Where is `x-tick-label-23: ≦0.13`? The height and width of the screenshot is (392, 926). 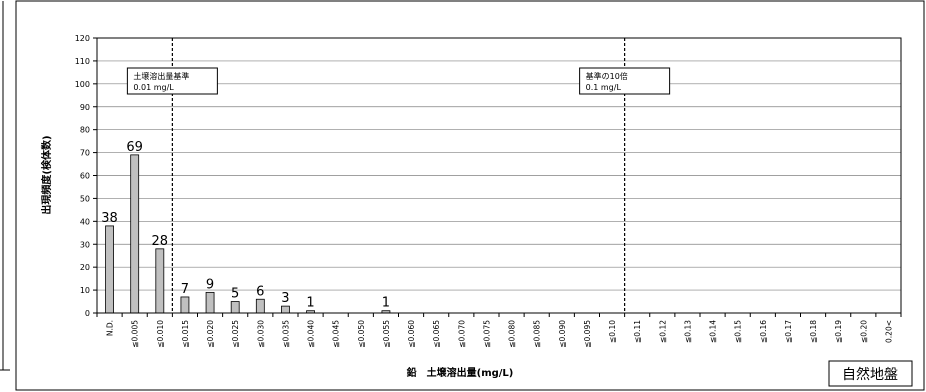 x-tick-label-23: ≦0.13 is located at coordinates (687, 331).